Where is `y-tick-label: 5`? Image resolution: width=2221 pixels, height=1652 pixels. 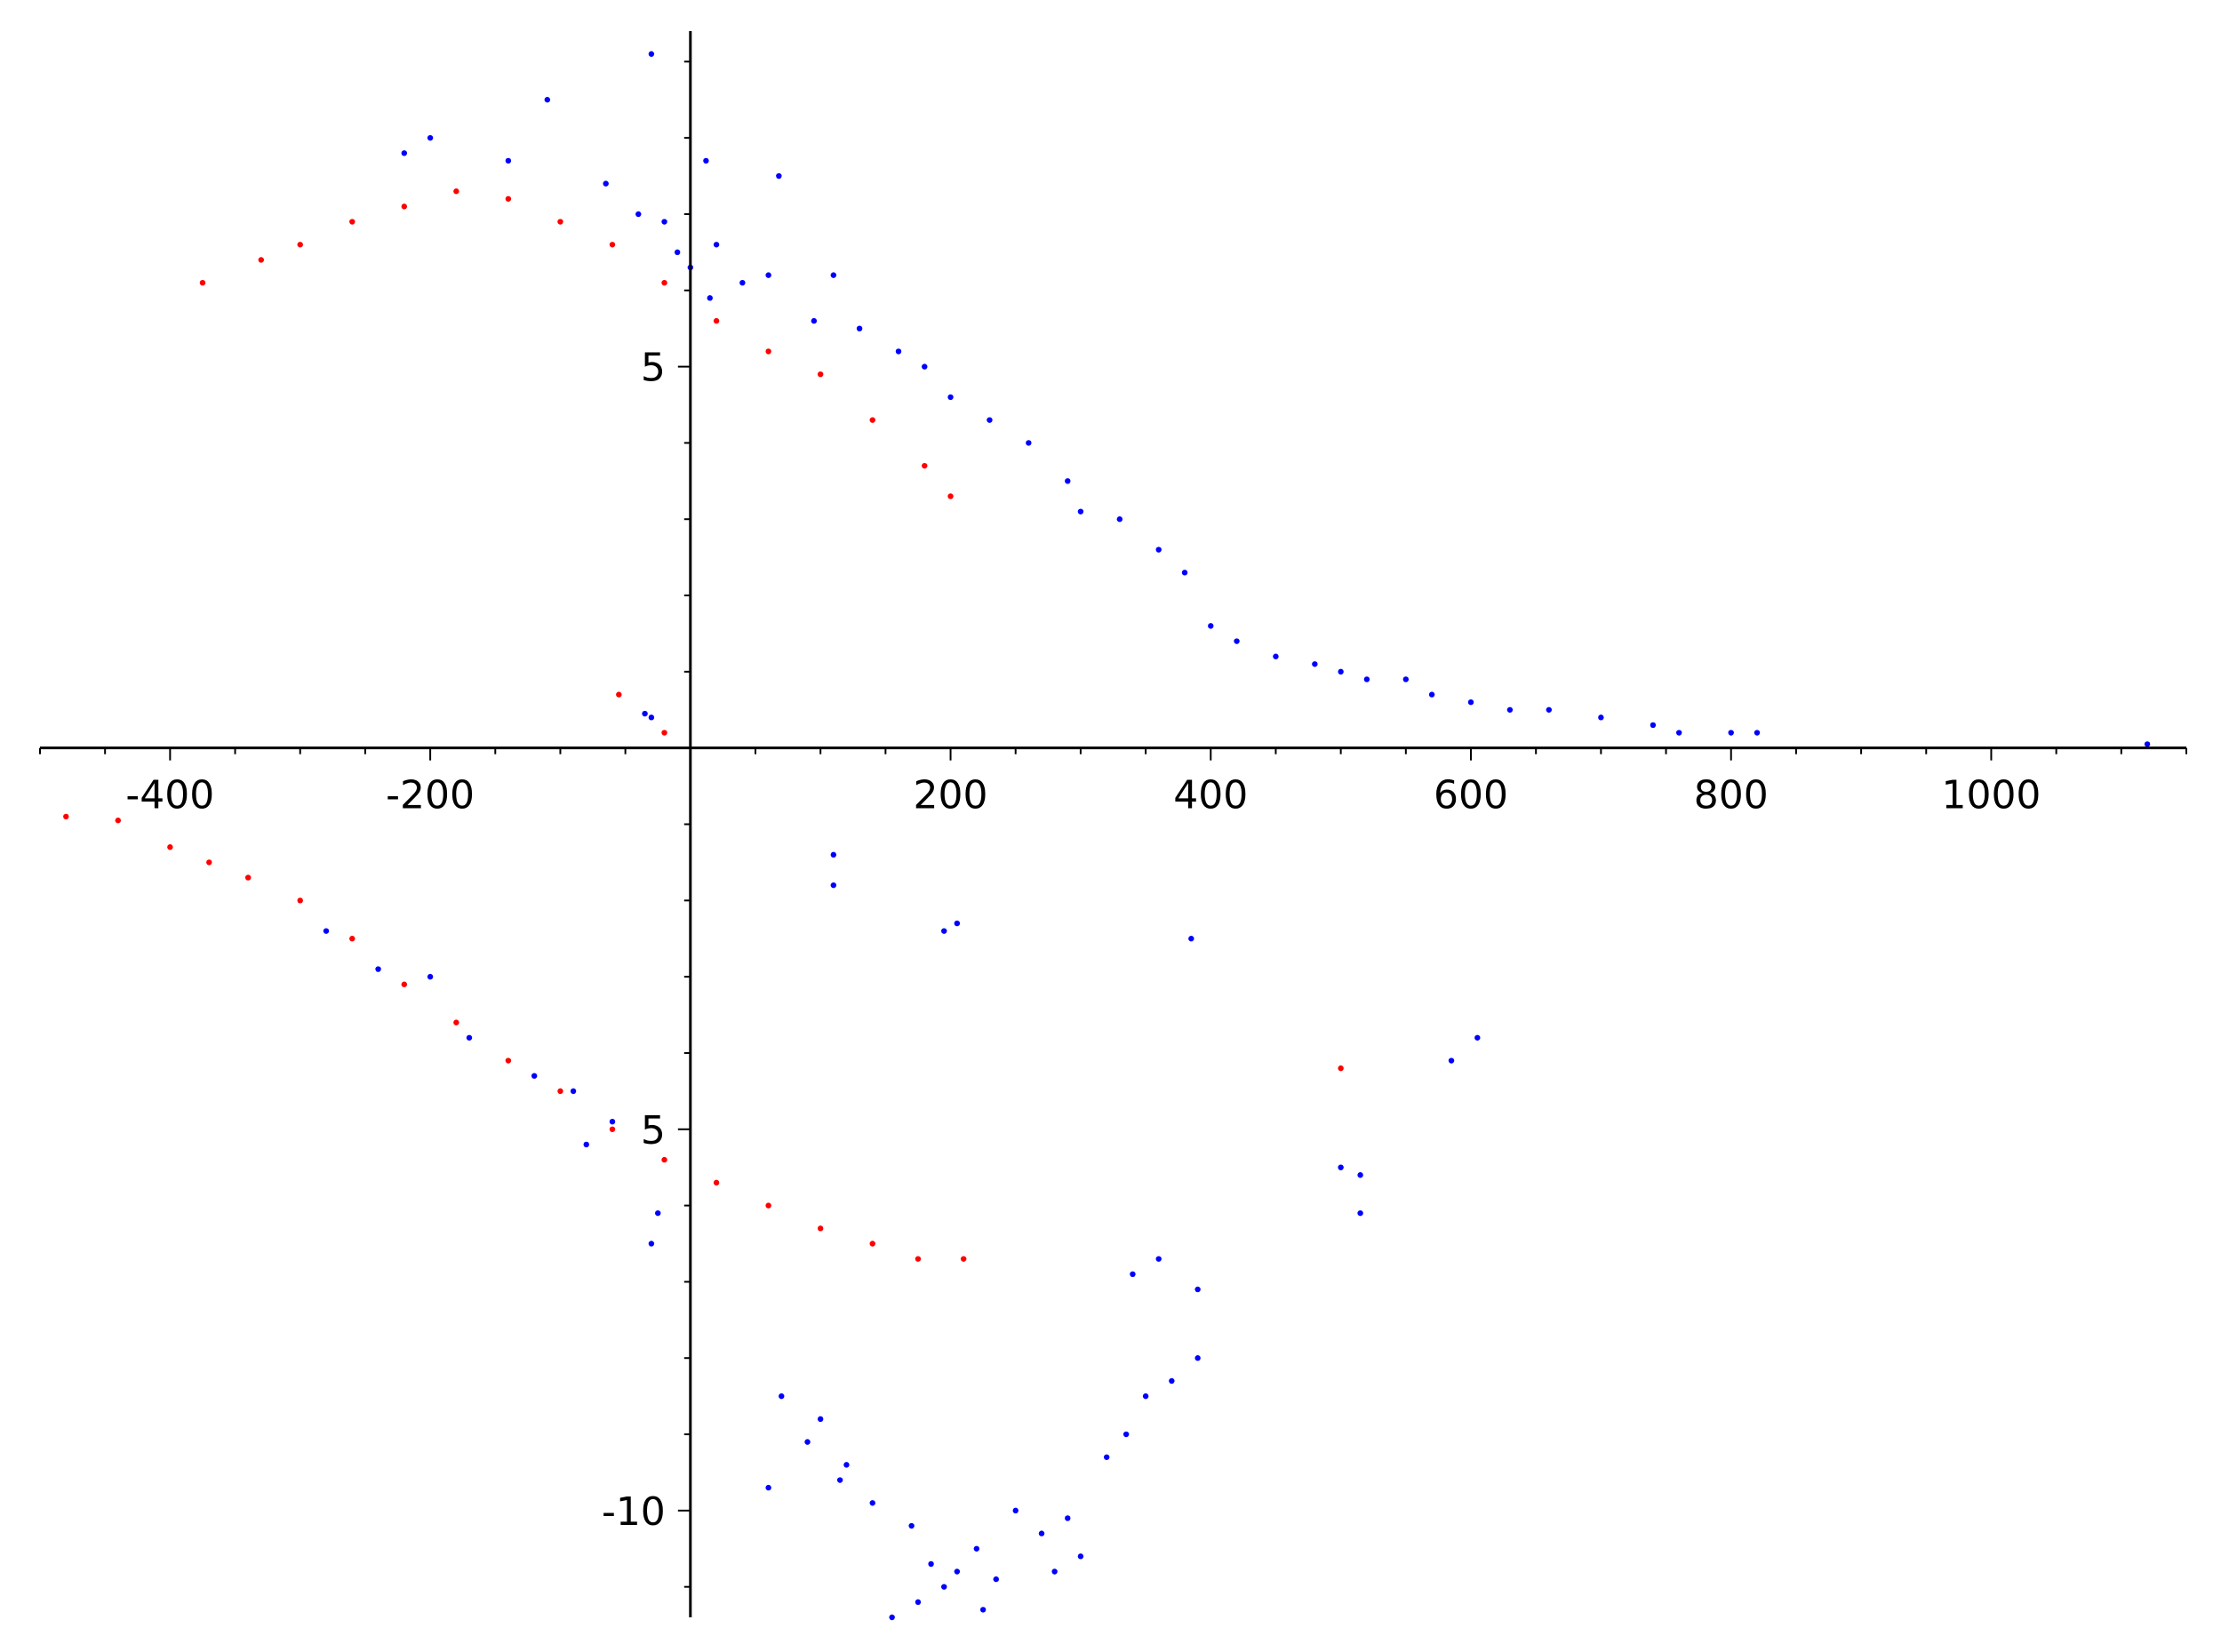
y-tick-label: 5 is located at coordinates (653, 1130).